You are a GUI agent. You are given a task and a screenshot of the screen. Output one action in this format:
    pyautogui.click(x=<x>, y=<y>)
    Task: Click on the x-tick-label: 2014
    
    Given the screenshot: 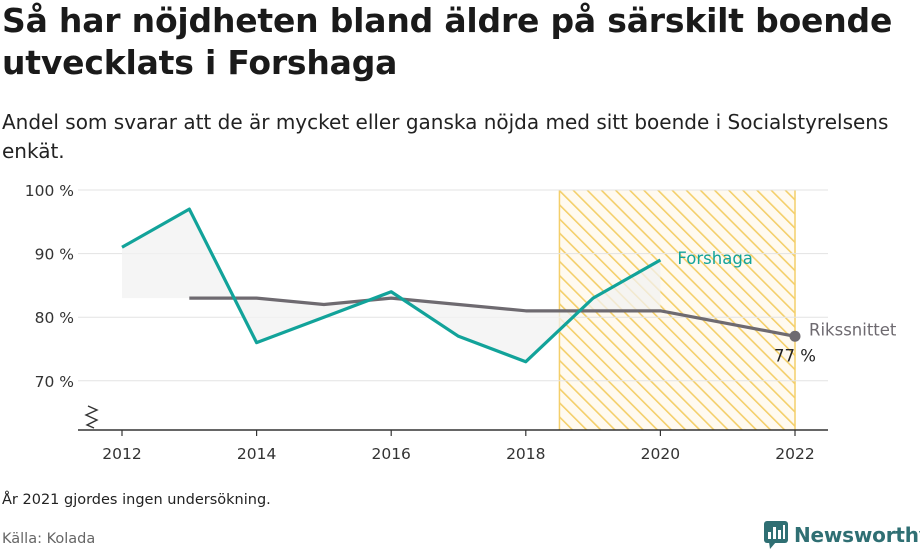 What is the action you would take?
    pyautogui.click(x=256, y=454)
    